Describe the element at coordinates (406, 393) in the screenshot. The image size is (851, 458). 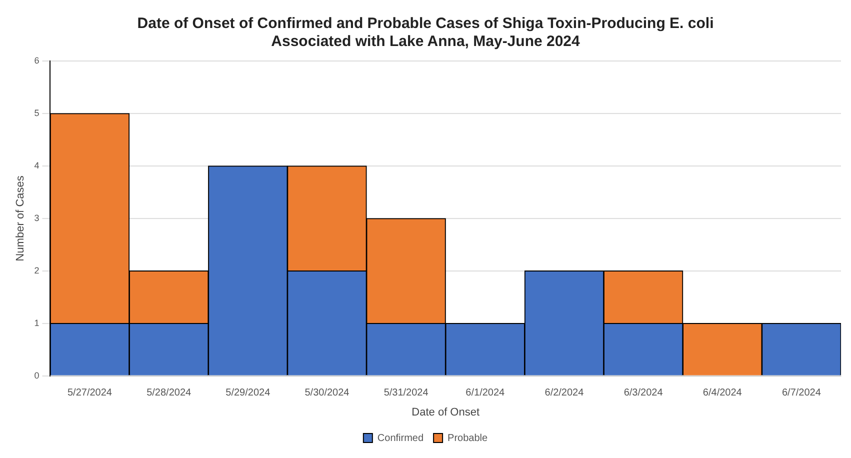
I see `x-tick-label: 5/31/2024` at that location.